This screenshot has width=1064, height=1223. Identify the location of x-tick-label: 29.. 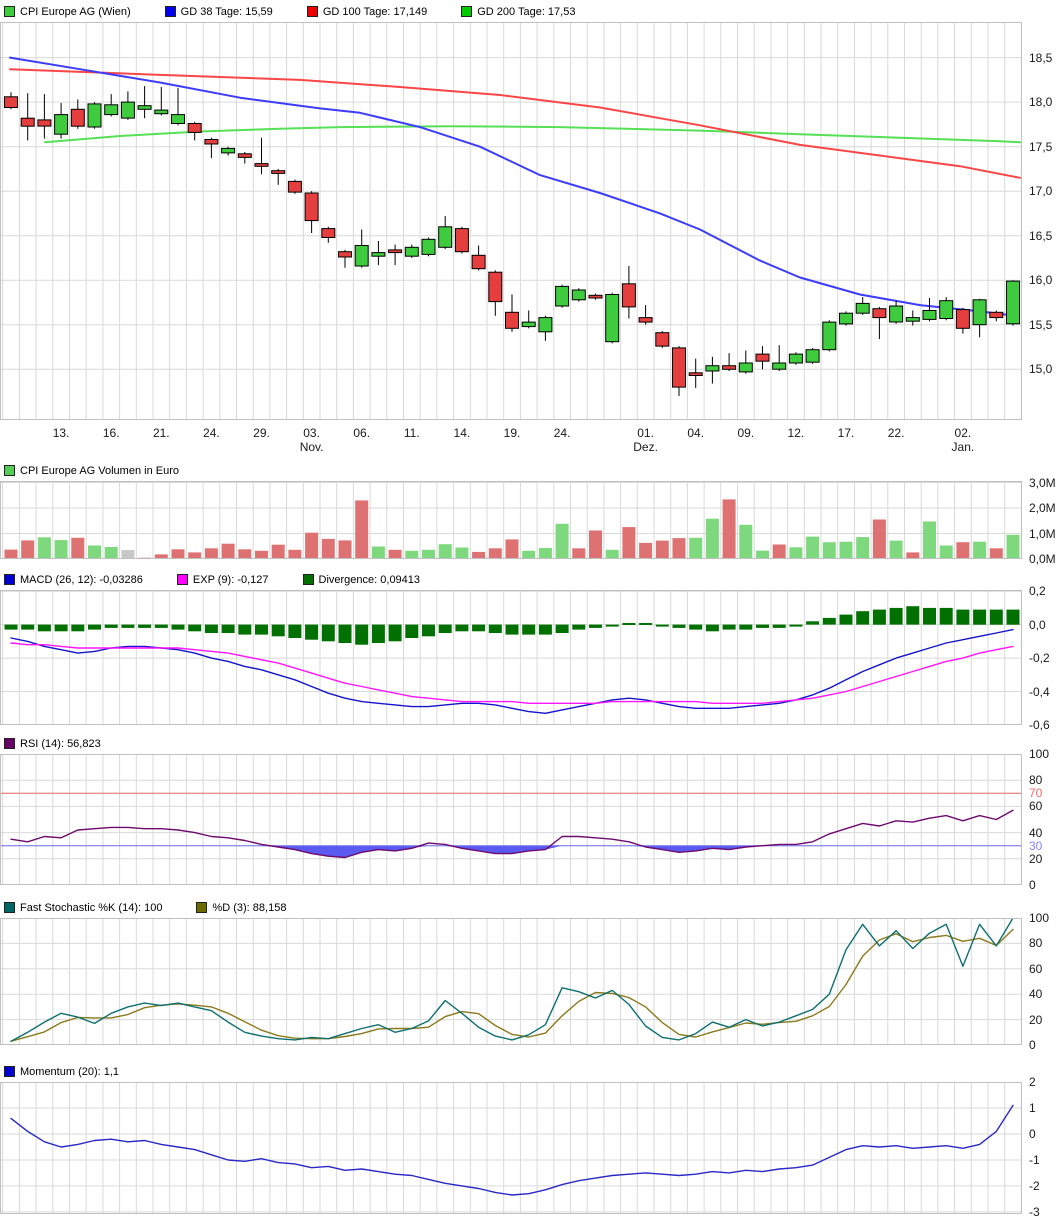
(261, 433).